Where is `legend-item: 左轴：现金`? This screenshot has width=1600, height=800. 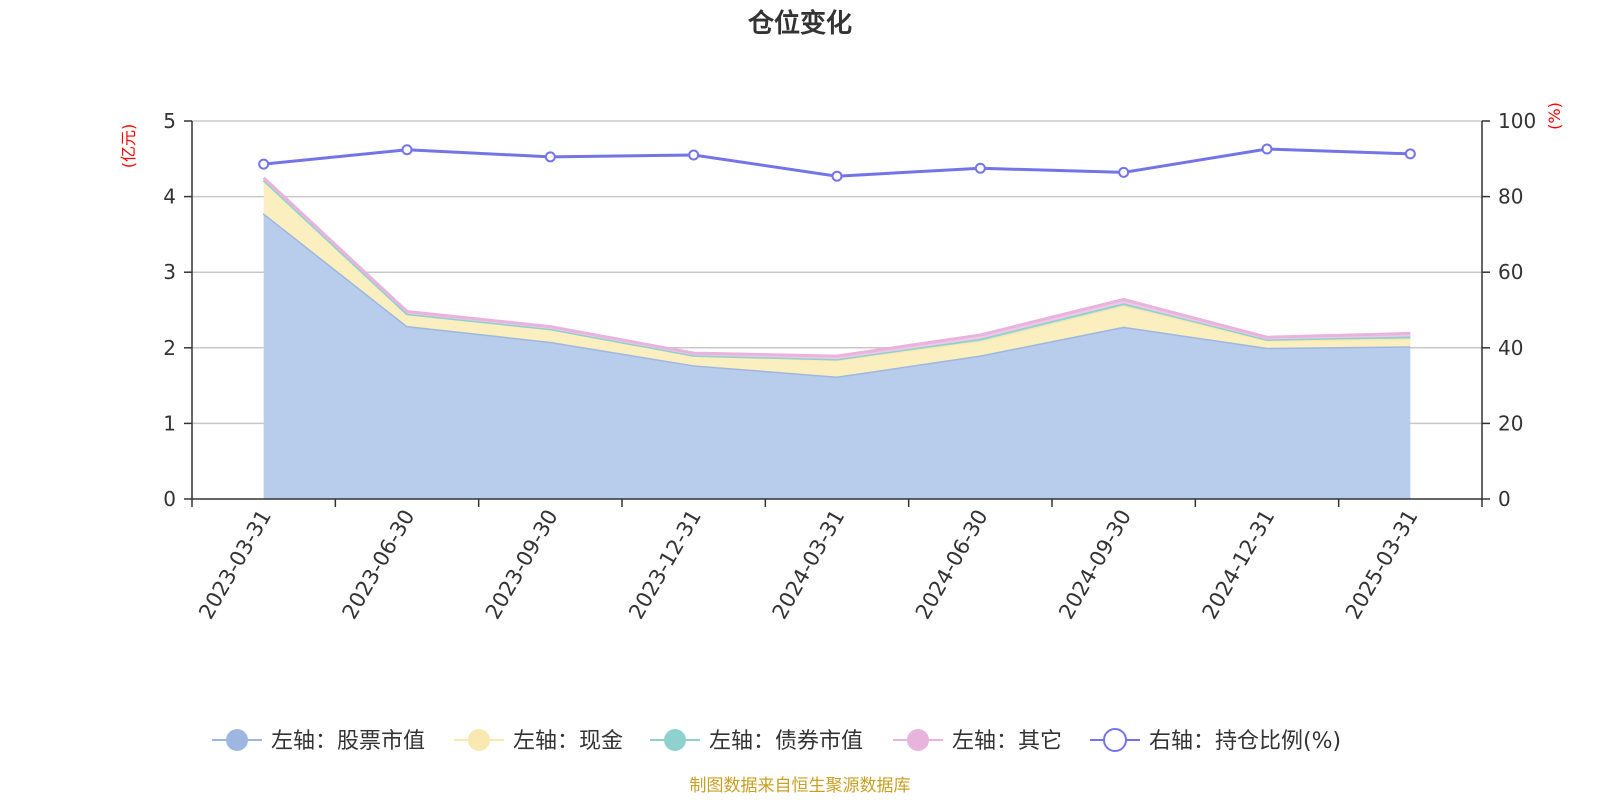
legend-item: 左轴：现金 is located at coordinates (538, 741).